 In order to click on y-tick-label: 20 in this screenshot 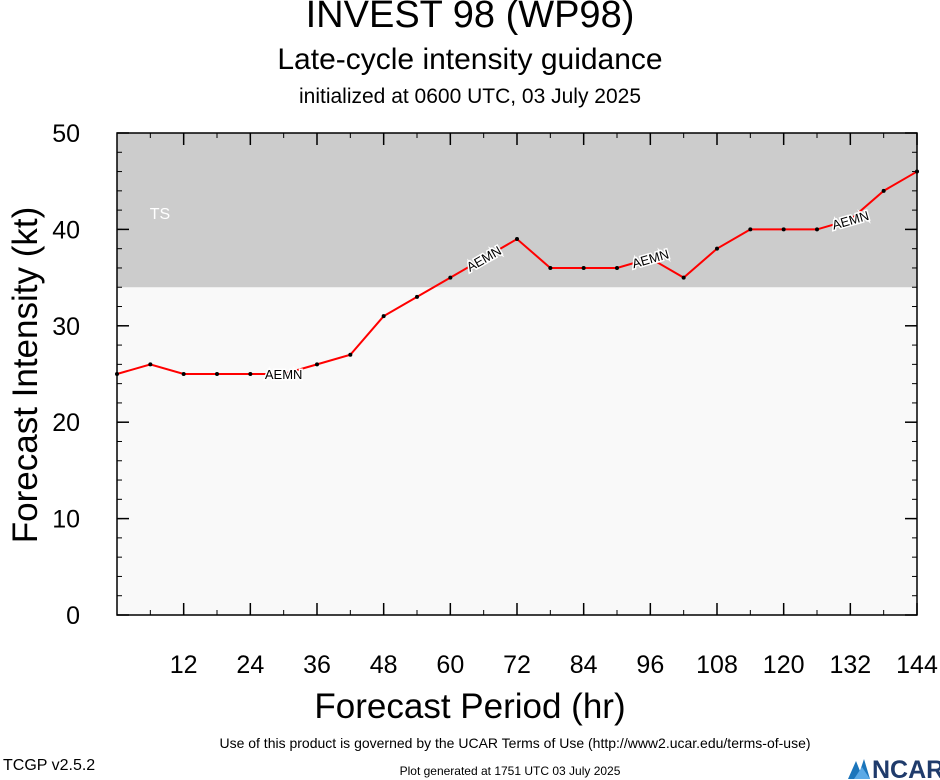, I will do `click(66, 423)`.